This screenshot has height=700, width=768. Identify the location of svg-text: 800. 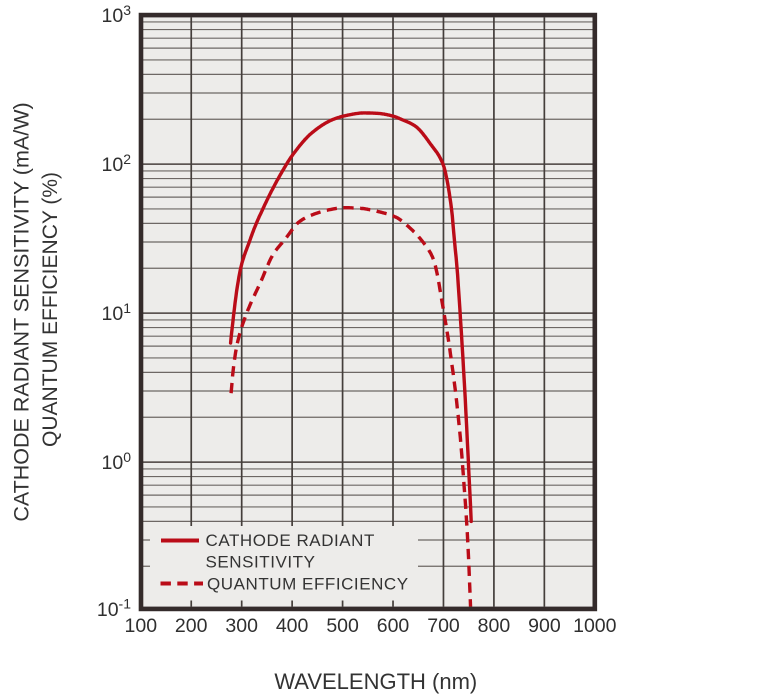
(494, 626).